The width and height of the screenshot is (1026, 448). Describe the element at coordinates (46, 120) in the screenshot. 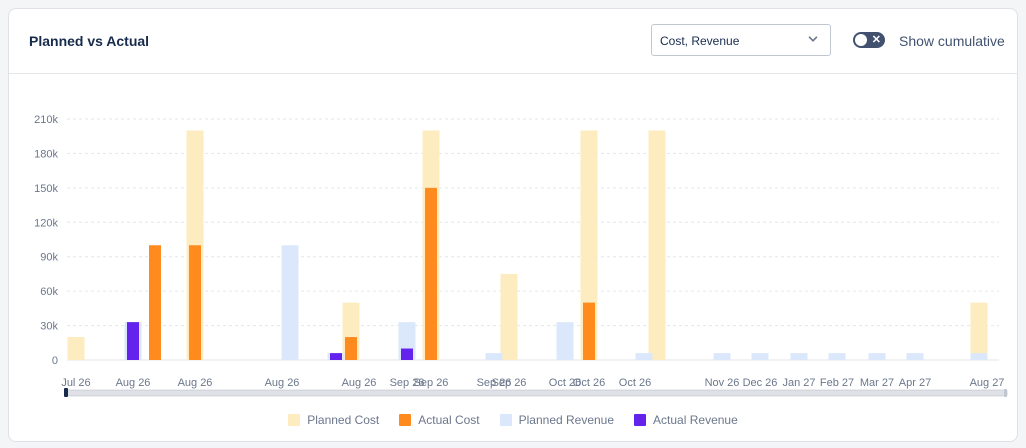

I see `y-tick-label: 210k` at that location.